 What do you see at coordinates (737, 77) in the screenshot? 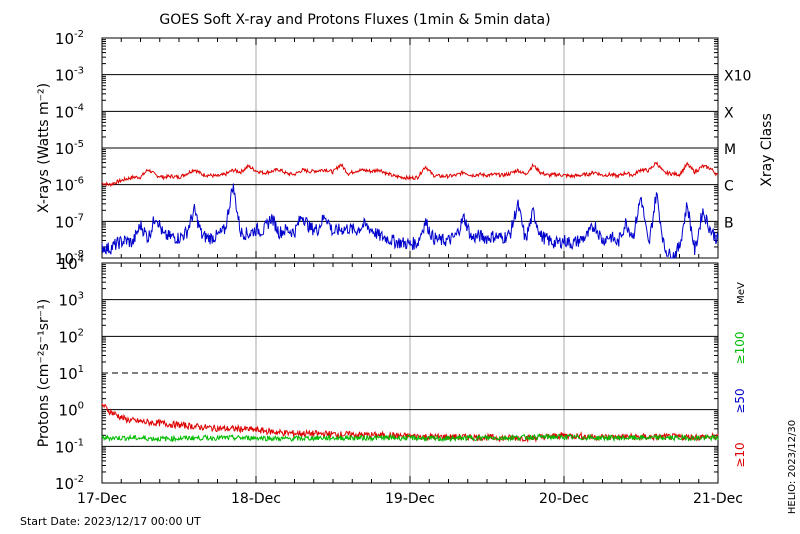
I see `xray-class-label: X10` at bounding box center [737, 77].